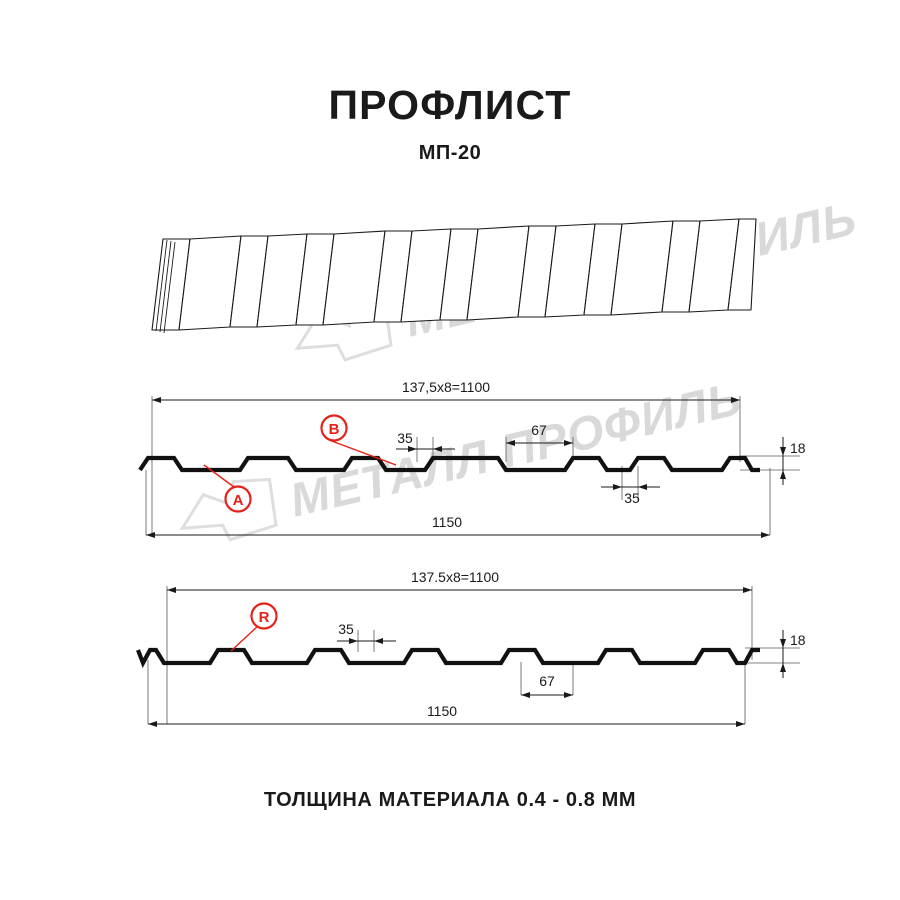  I want to click on dim-text-total-width-b: 1150, so click(442, 711).